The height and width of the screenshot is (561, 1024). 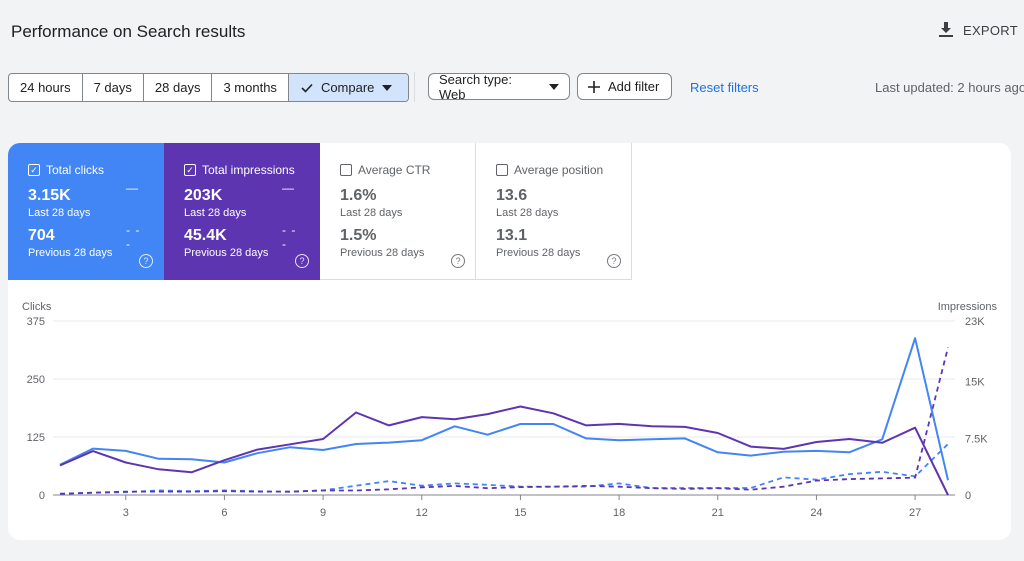 What do you see at coordinates (475, 86) in the screenshot?
I see `search-type-label: Search type: Web` at bounding box center [475, 86].